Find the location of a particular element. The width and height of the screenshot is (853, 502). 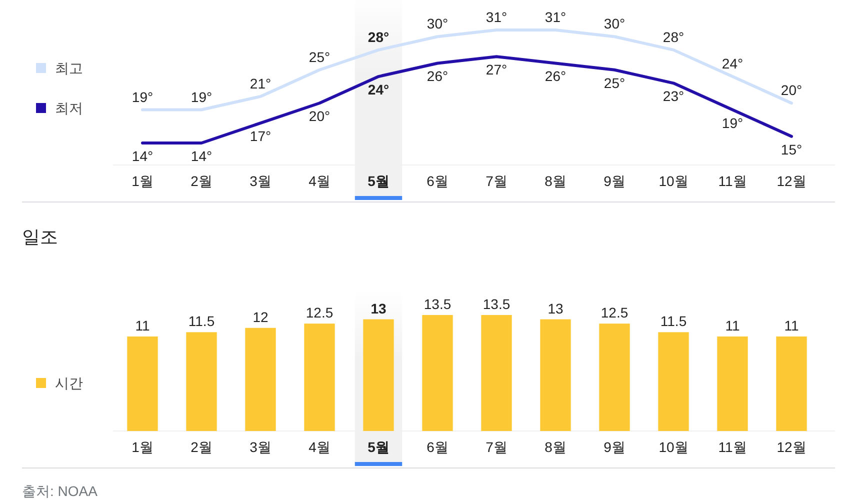

legend-label: 시간 is located at coordinates (69, 383).